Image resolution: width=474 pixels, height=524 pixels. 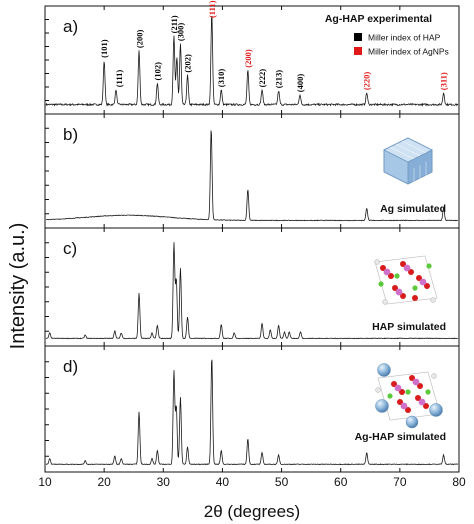 I want to click on ag-nanocrystal-image, so click(x=408, y=161).